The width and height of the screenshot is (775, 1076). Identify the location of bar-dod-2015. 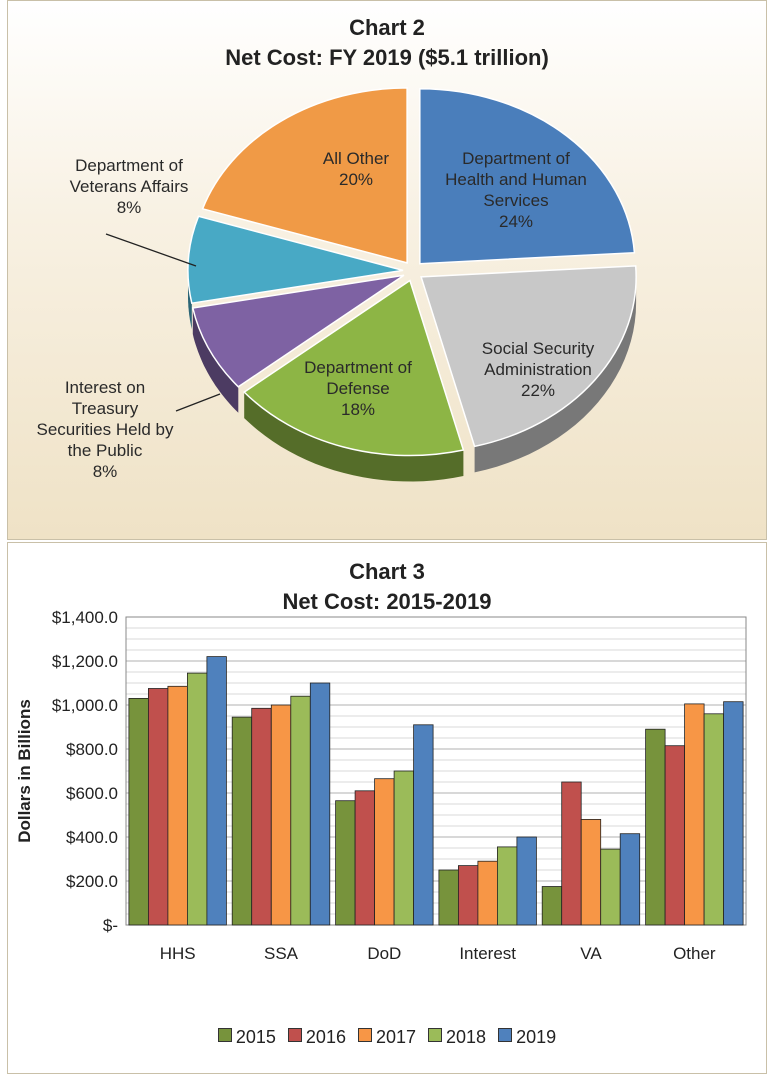
(345, 863).